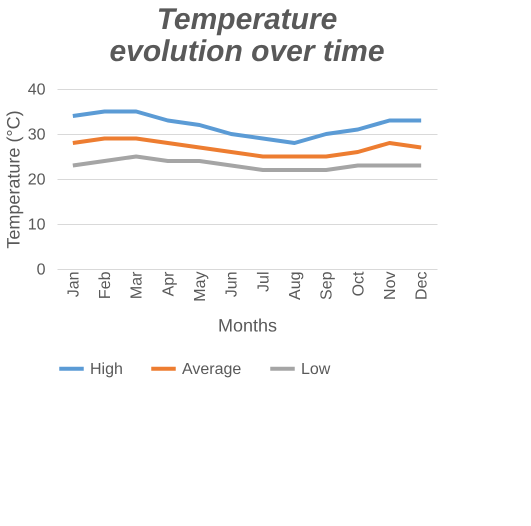 This screenshot has height=526, width=531. What do you see at coordinates (73, 285) in the screenshot?
I see `x-tick-label: Jan` at bounding box center [73, 285].